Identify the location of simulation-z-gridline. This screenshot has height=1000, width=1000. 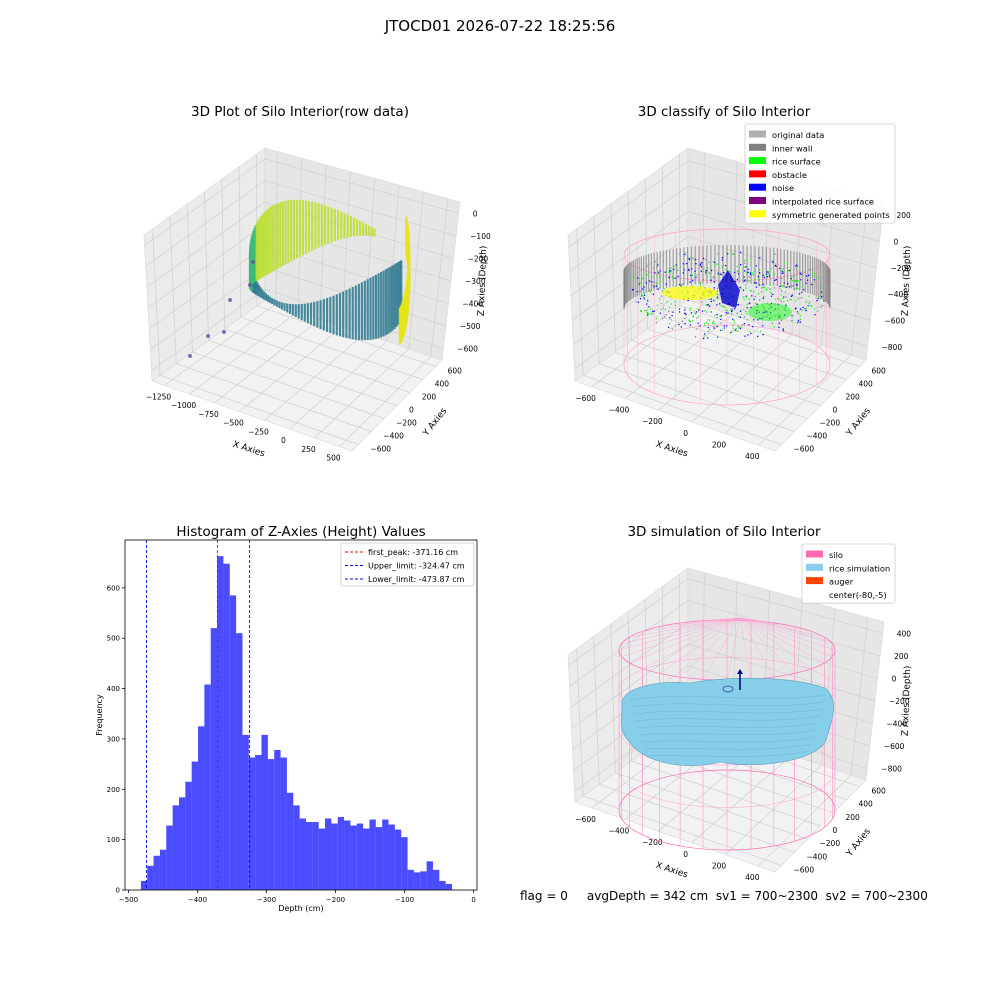
(725, 622).